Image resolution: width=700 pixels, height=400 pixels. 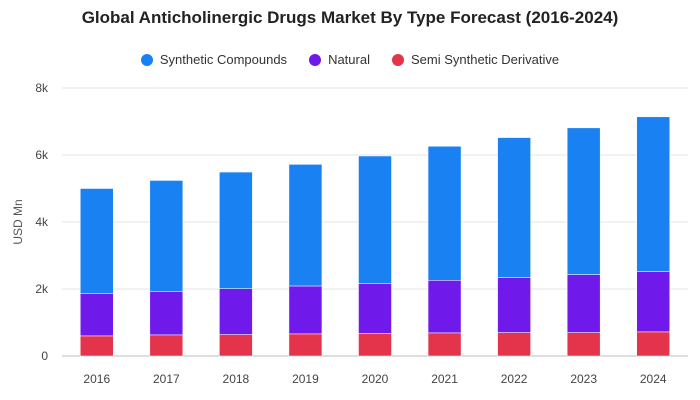 What do you see at coordinates (653, 344) in the screenshot?
I see `bar-segment-semi-synthetic-derivative-2024` at bounding box center [653, 344].